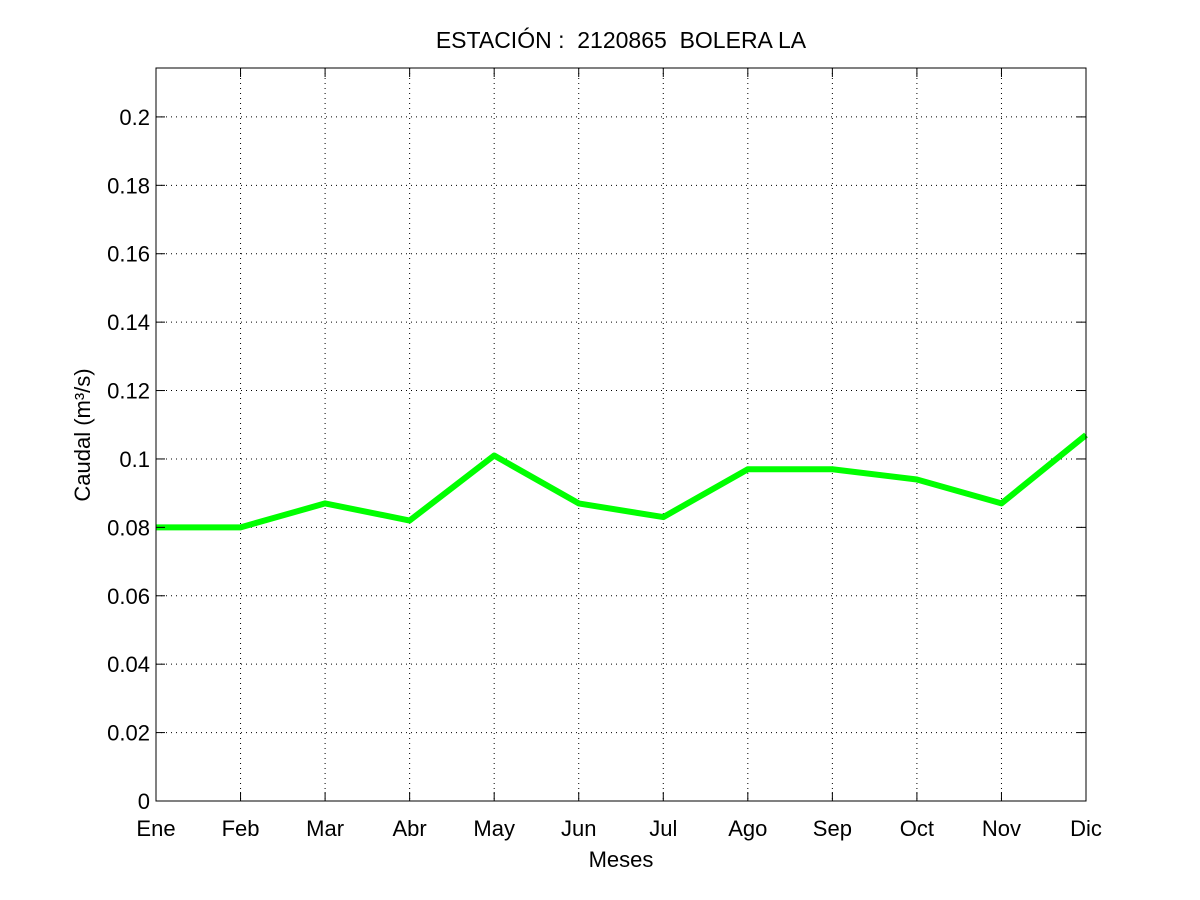  I want to click on y-tick-label: 0.14, so click(128, 322).